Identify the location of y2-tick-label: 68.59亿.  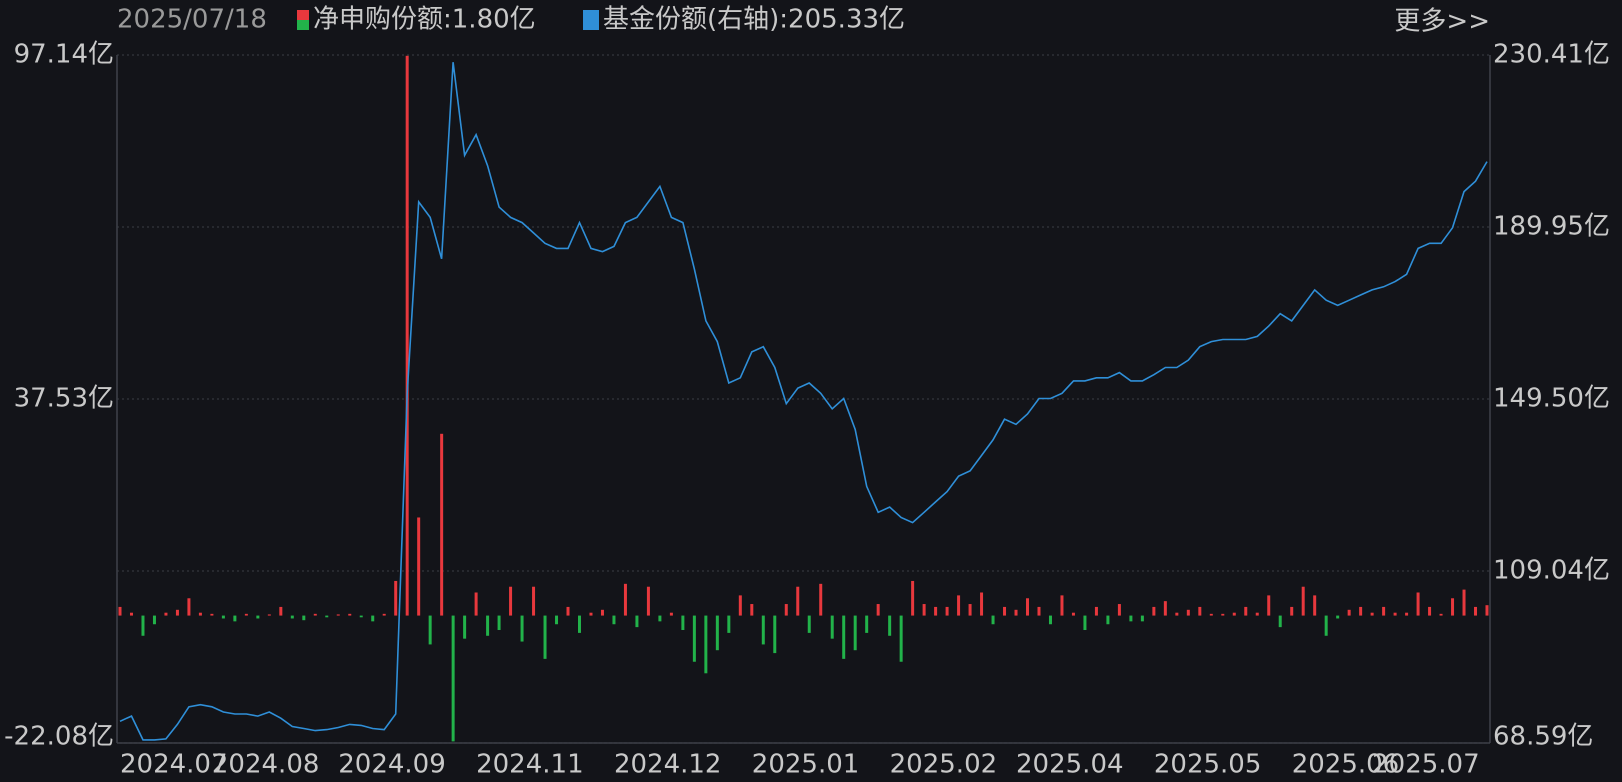
(1543, 737).